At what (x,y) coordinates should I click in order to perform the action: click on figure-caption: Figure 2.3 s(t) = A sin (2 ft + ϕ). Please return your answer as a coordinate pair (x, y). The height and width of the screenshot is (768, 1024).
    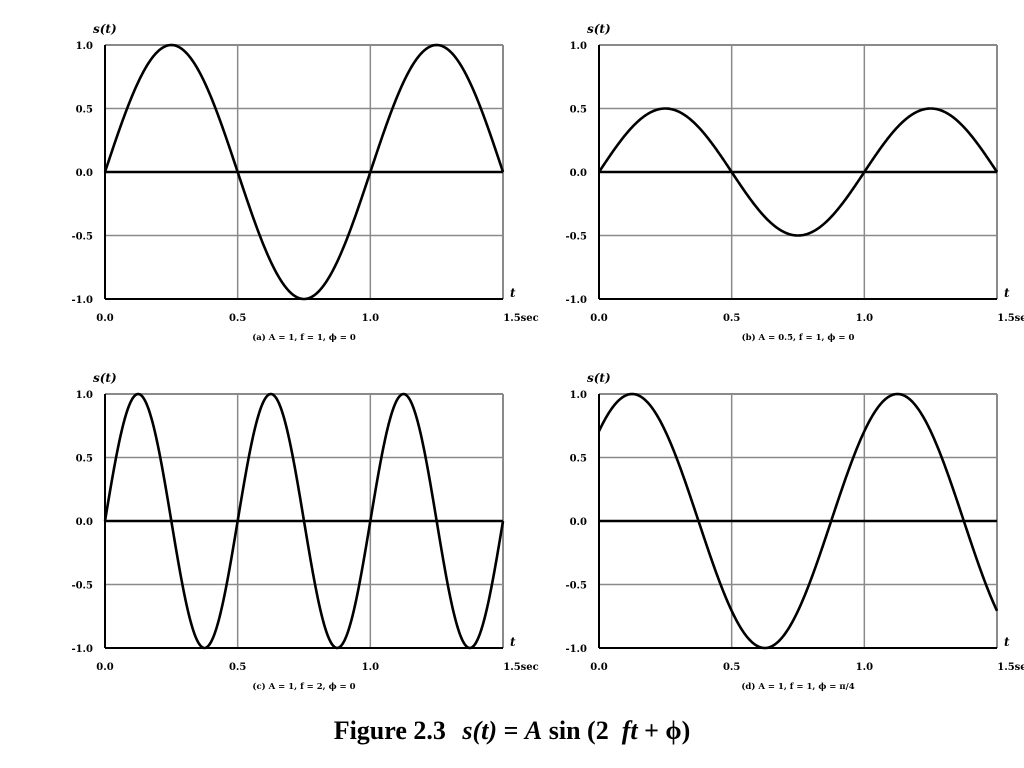
    Looking at the image, I should click on (512, 731).